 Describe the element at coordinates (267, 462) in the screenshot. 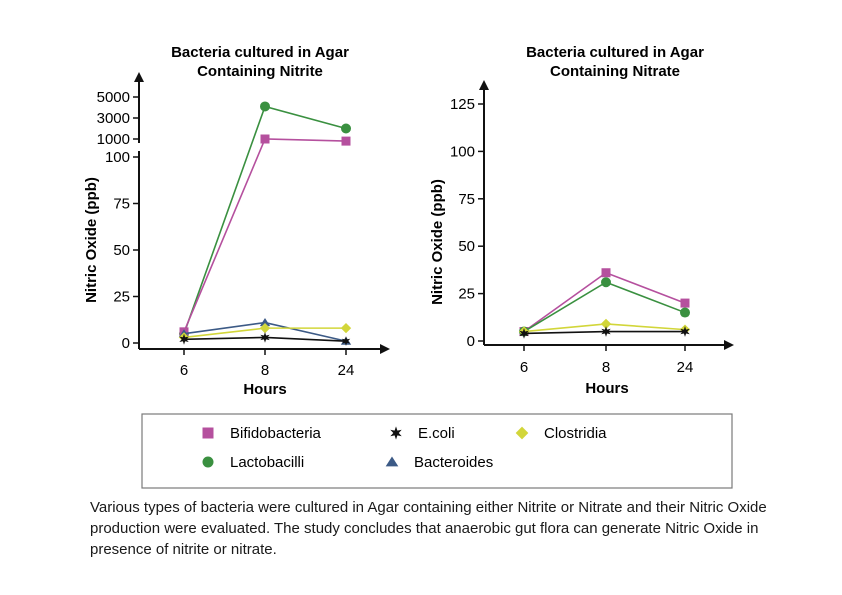

I see `legend-label-lactobacilli: Lactobacilli` at that location.